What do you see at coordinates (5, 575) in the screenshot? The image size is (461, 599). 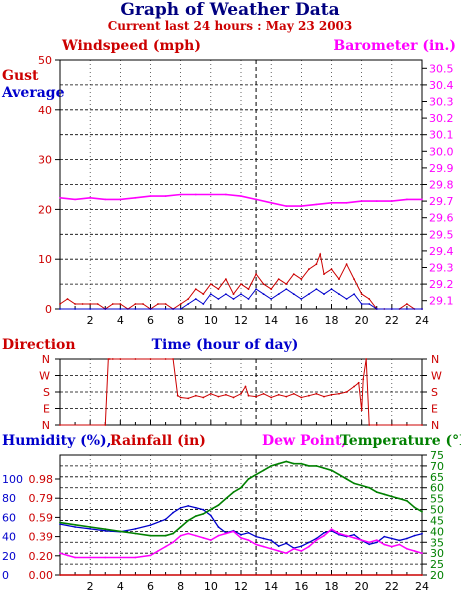 I see `humidity-tick-label: 0` at bounding box center [5, 575].